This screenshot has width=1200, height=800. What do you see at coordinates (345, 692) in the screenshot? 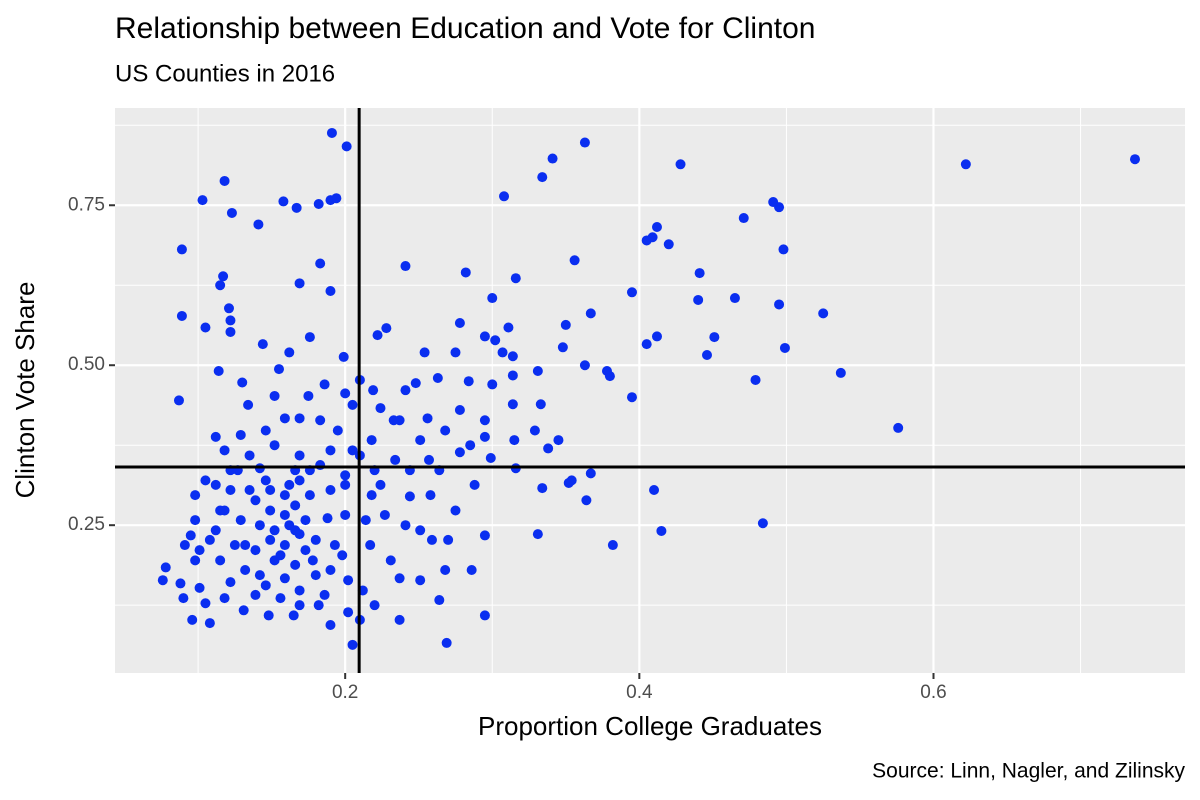
I see `x-tick-label: 0.2` at bounding box center [345, 692].